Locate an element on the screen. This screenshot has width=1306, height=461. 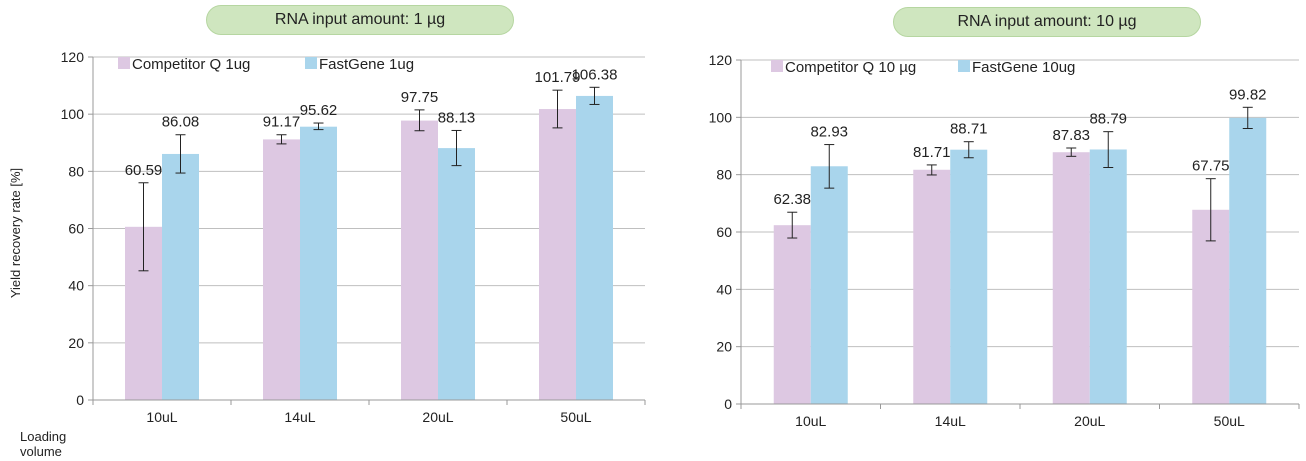
chart1-x-tick-label: 10uL is located at coordinates (161, 417).